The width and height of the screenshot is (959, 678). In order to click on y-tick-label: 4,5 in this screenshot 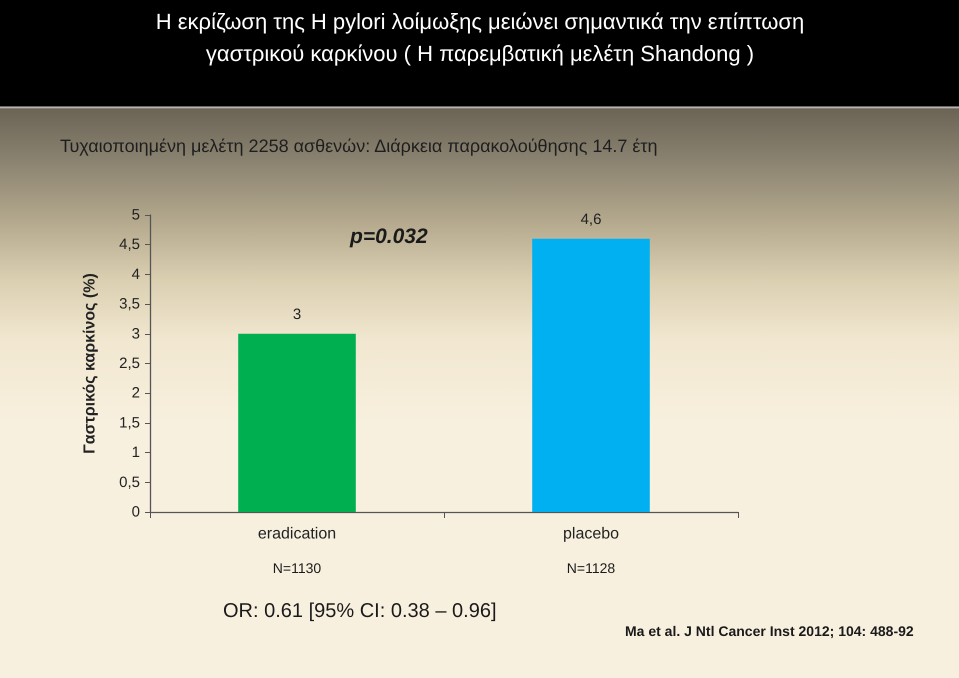, I will do `click(129, 245)`.